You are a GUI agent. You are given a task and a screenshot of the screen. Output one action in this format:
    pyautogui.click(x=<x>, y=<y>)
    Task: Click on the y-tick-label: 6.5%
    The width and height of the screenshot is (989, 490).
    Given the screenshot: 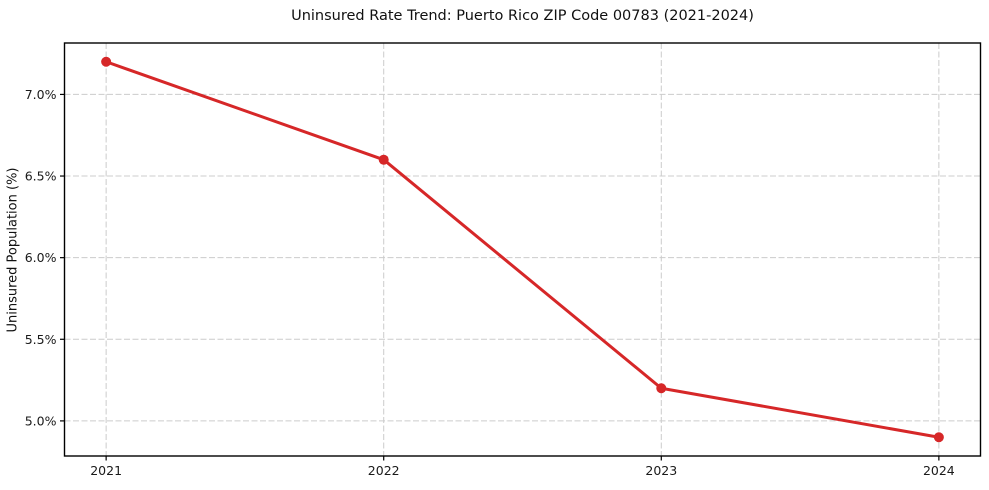 What is the action you would take?
    pyautogui.click(x=41, y=176)
    